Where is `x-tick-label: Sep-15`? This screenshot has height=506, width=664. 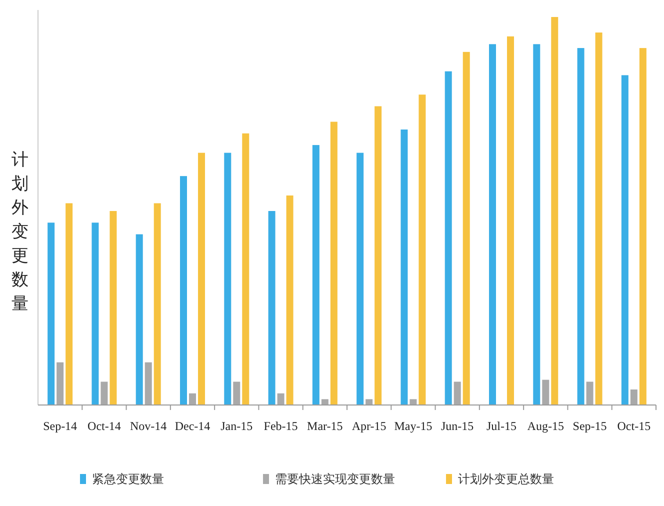 x-tick-label: Sep-15 is located at coordinates (589, 426).